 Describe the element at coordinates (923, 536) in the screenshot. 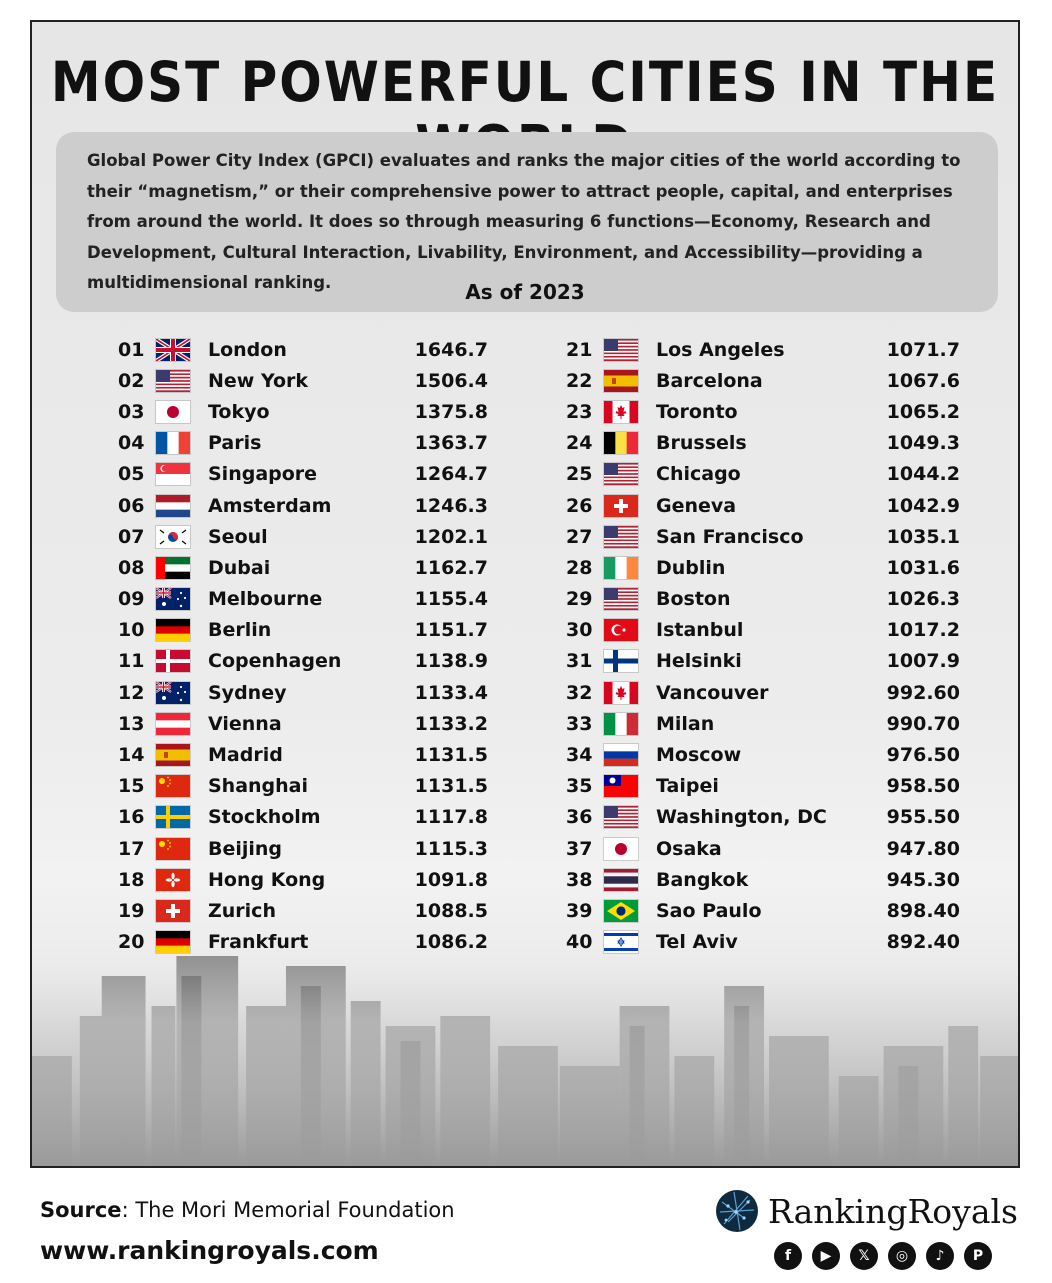

I see `city-score: 1035.1` at that location.